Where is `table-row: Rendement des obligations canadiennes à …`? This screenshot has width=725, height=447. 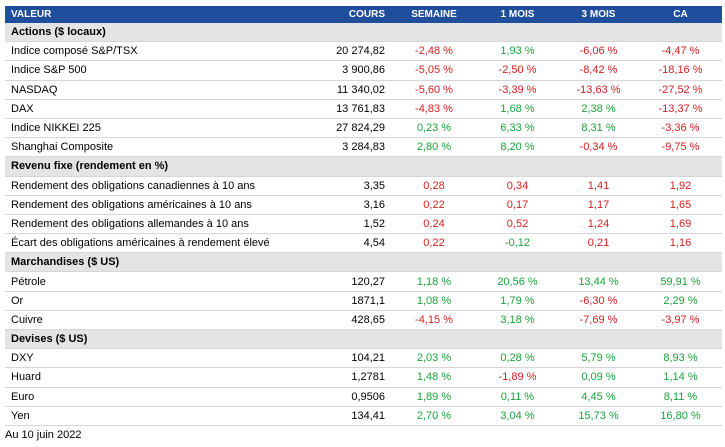
table-row: Rendement des obligations canadiennes à … is located at coordinates (363, 186).